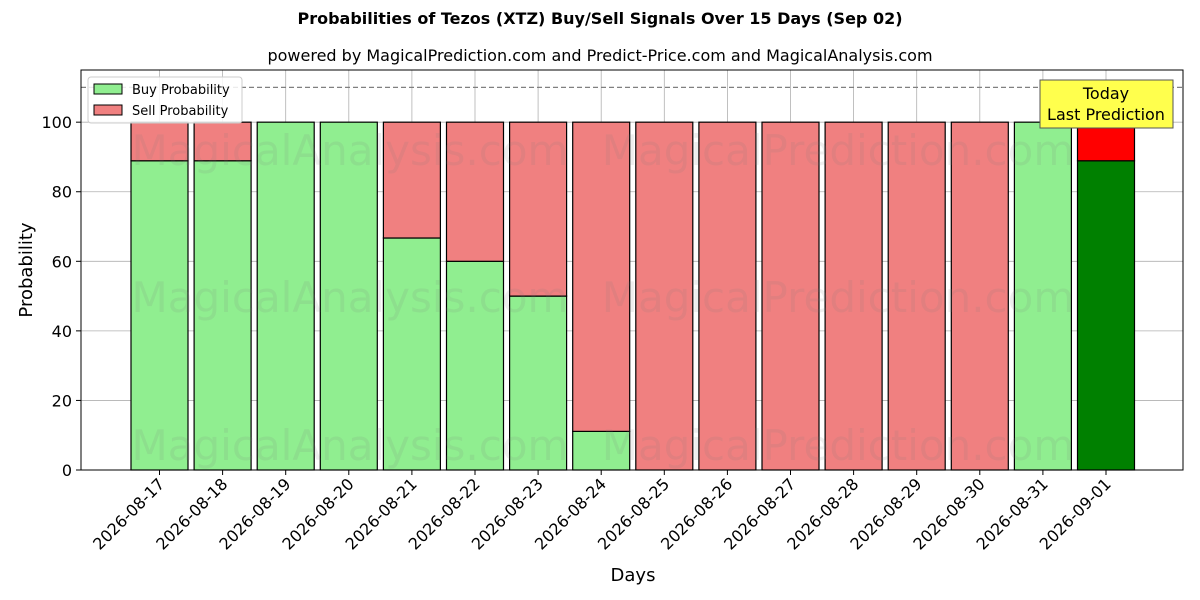 The width and height of the screenshot is (1200, 600). I want to click on annotation-box, so click(1106, 104).